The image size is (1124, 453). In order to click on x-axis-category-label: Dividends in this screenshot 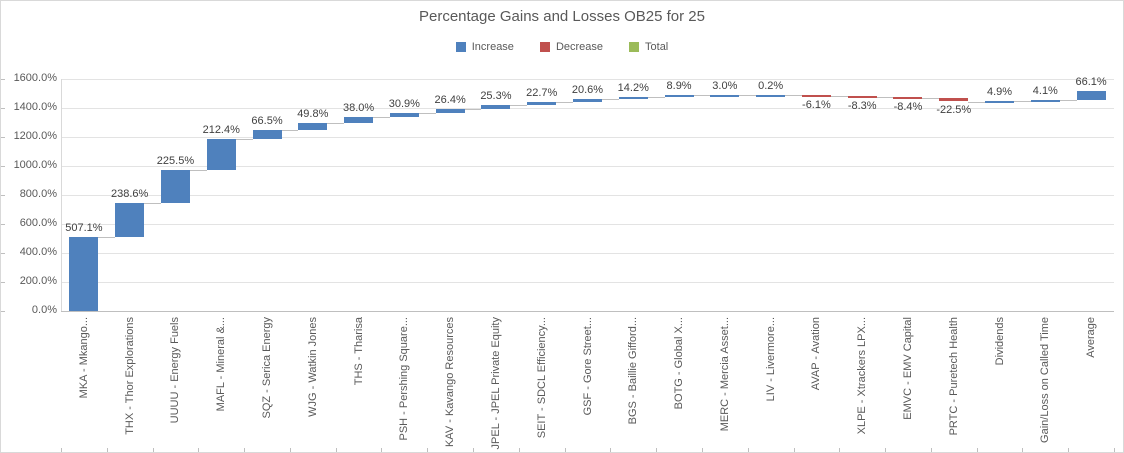, I will do `click(999, 341)`.